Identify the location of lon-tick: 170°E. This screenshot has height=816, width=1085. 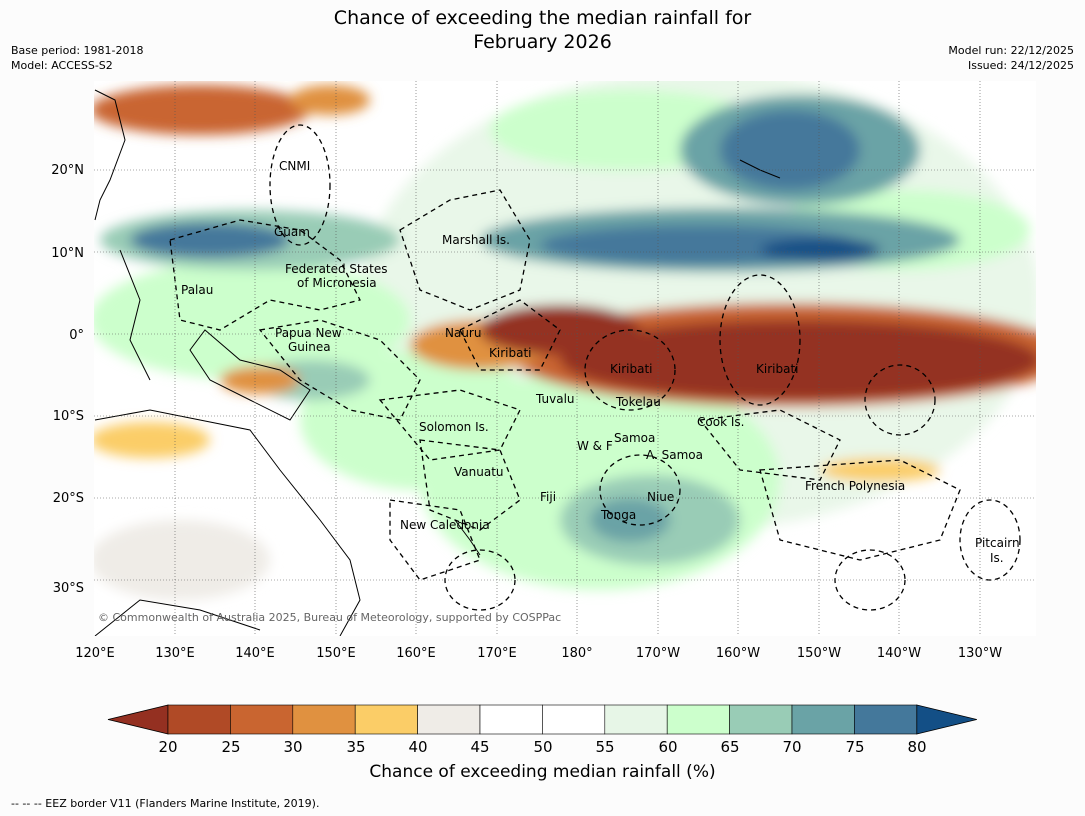
(497, 653).